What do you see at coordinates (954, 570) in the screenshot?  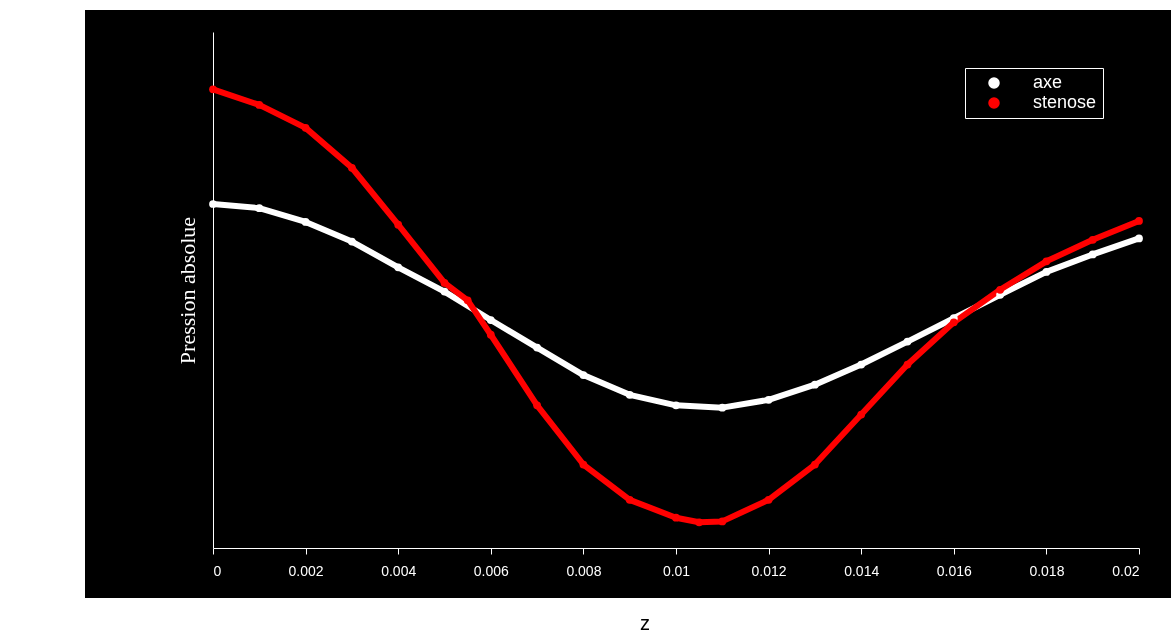 I see `x-tick-label: 0.016` at bounding box center [954, 570].